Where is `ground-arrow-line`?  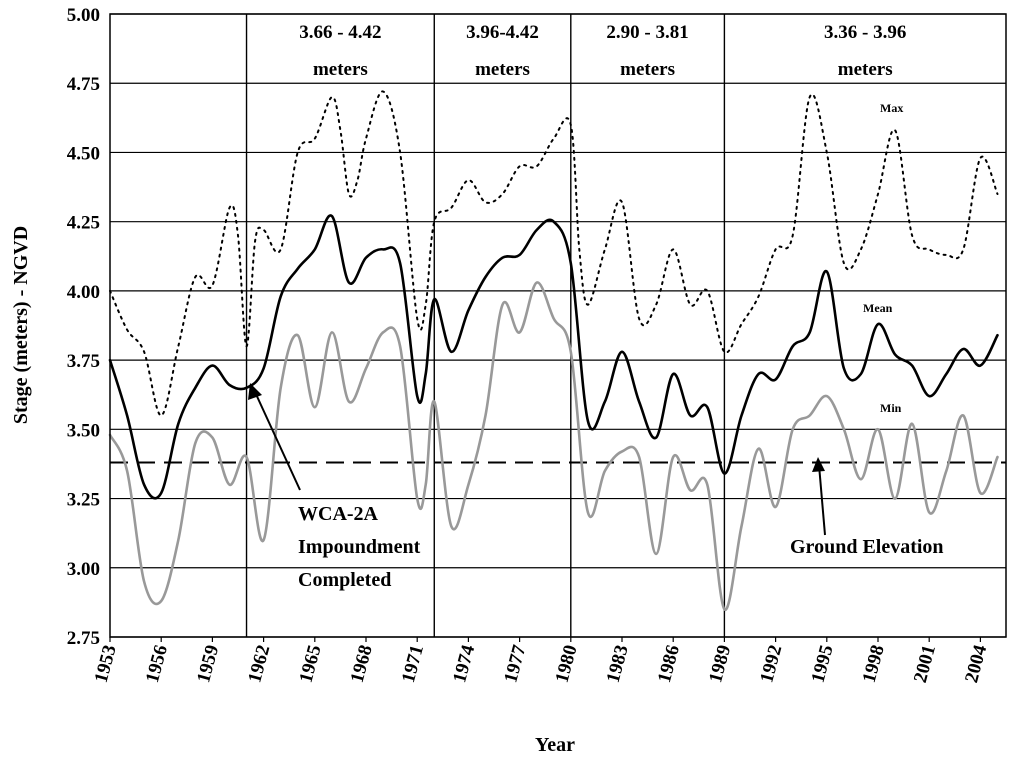
ground-arrow-line is located at coordinates (822, 500).